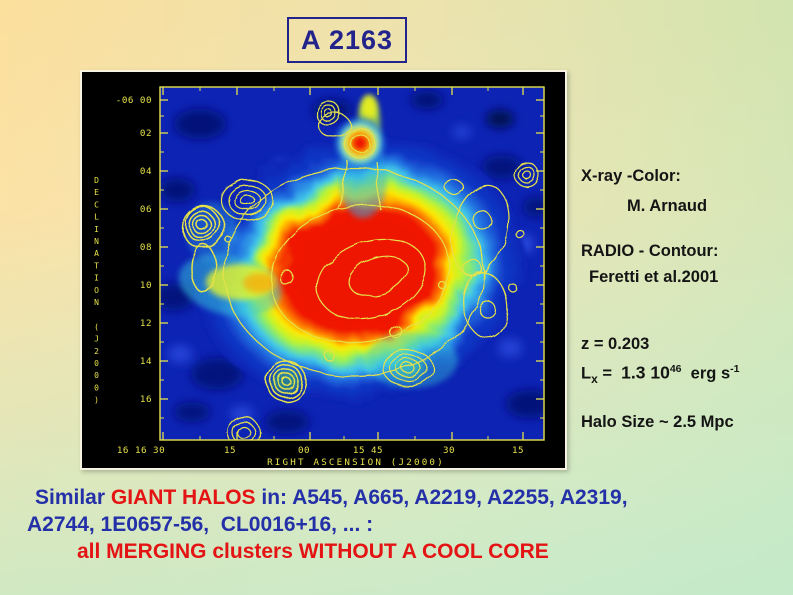  What do you see at coordinates (667, 206) in the screenshot?
I see `xray-credit-author: M. Arnaud` at bounding box center [667, 206].